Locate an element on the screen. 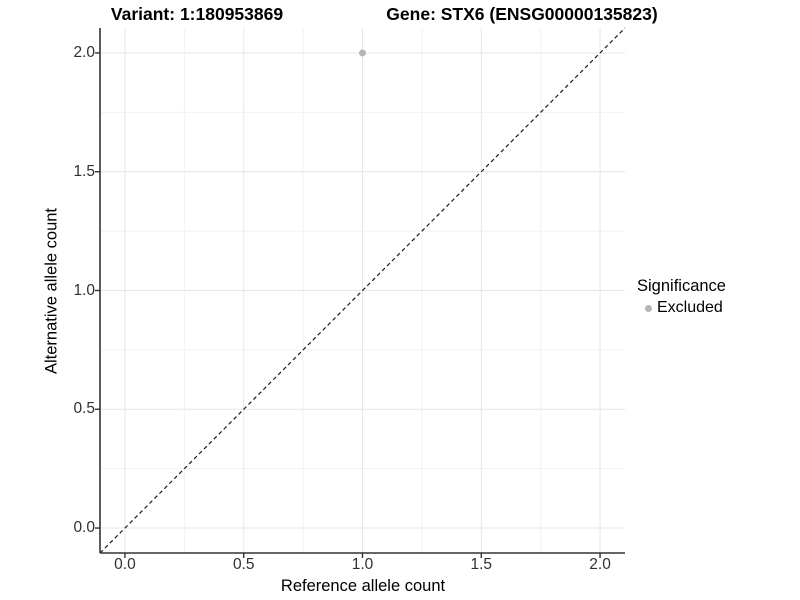 This screenshot has width=800, height=600. x-tick-label: 1.0 is located at coordinates (362, 564).